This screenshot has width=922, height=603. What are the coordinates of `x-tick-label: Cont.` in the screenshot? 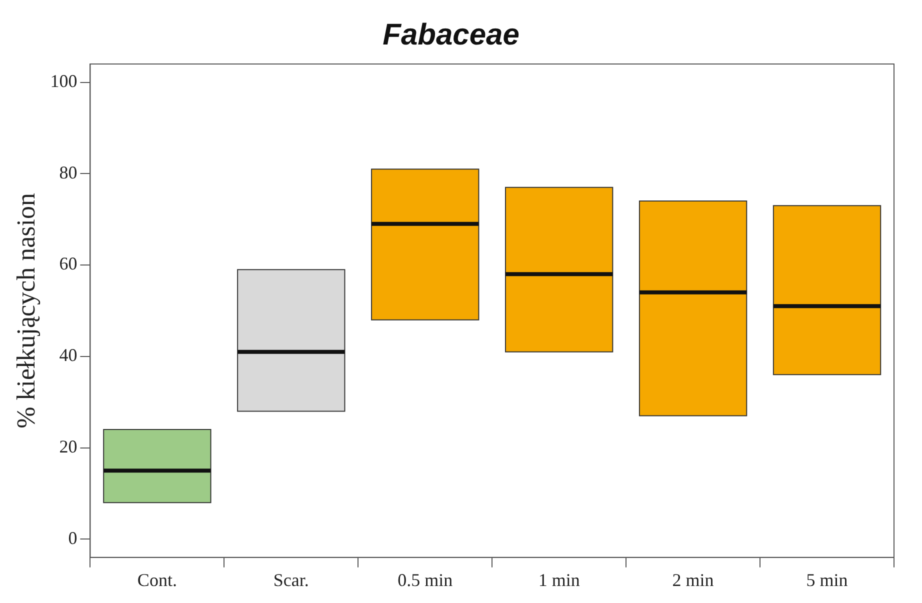 It's located at (157, 580).